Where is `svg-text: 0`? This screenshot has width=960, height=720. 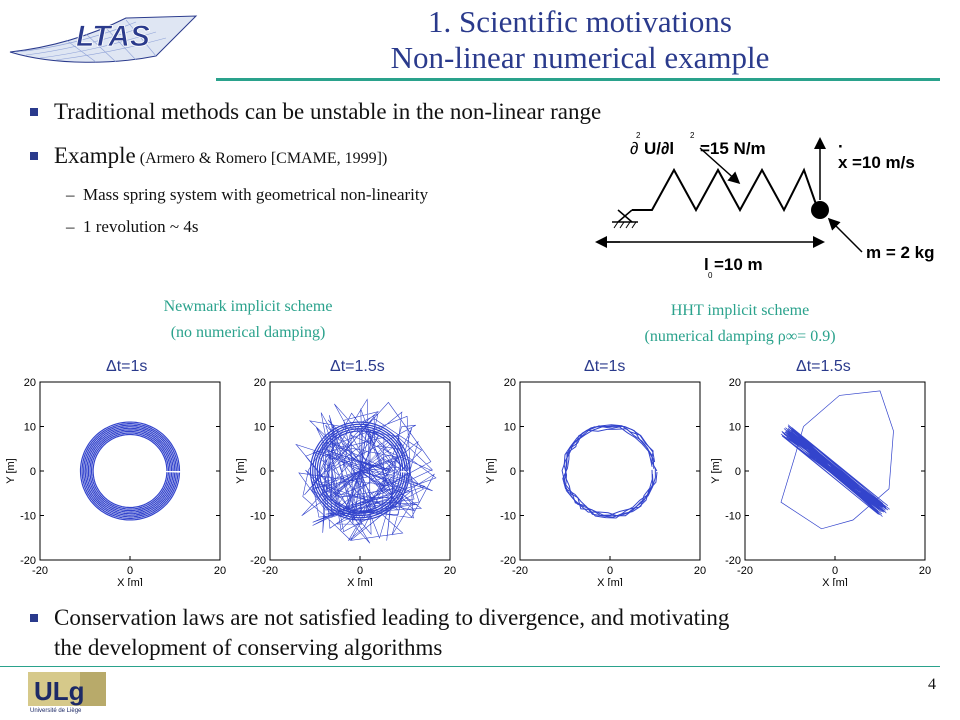 svg-text: 0 is located at coordinates (710, 275).